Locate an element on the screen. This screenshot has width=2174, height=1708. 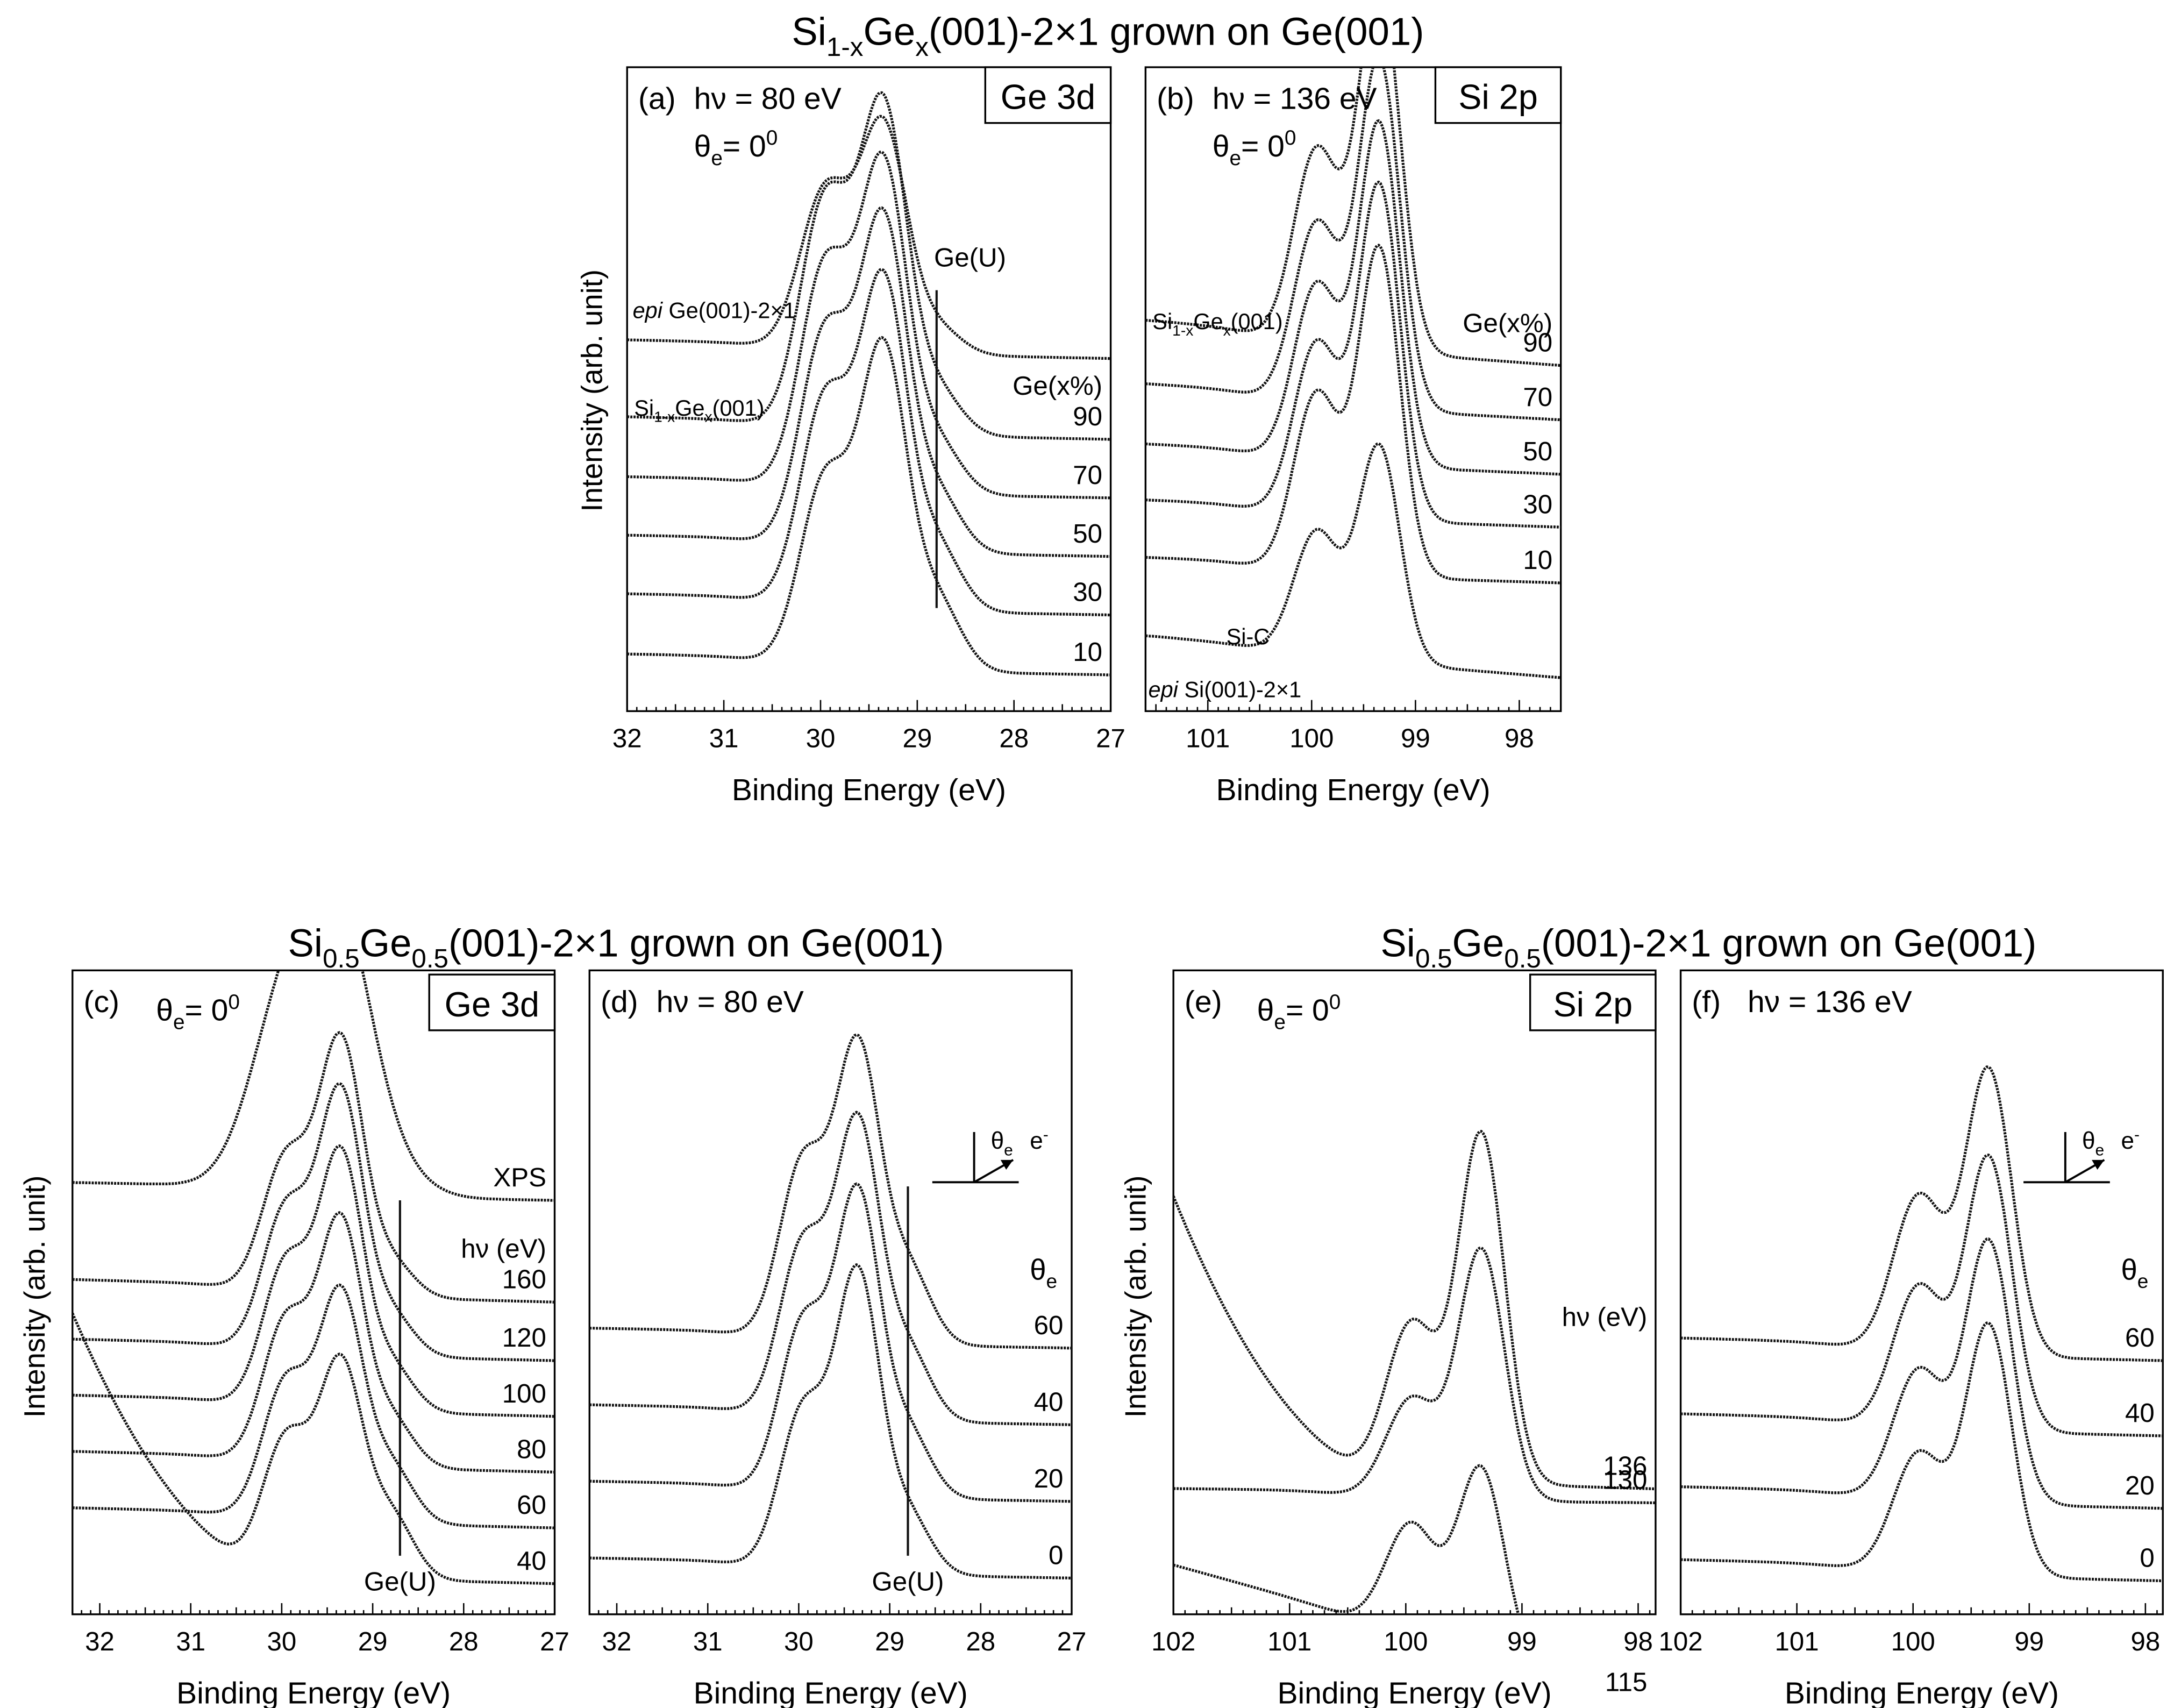
panel-e-frame is located at coordinates (1415, 1292).